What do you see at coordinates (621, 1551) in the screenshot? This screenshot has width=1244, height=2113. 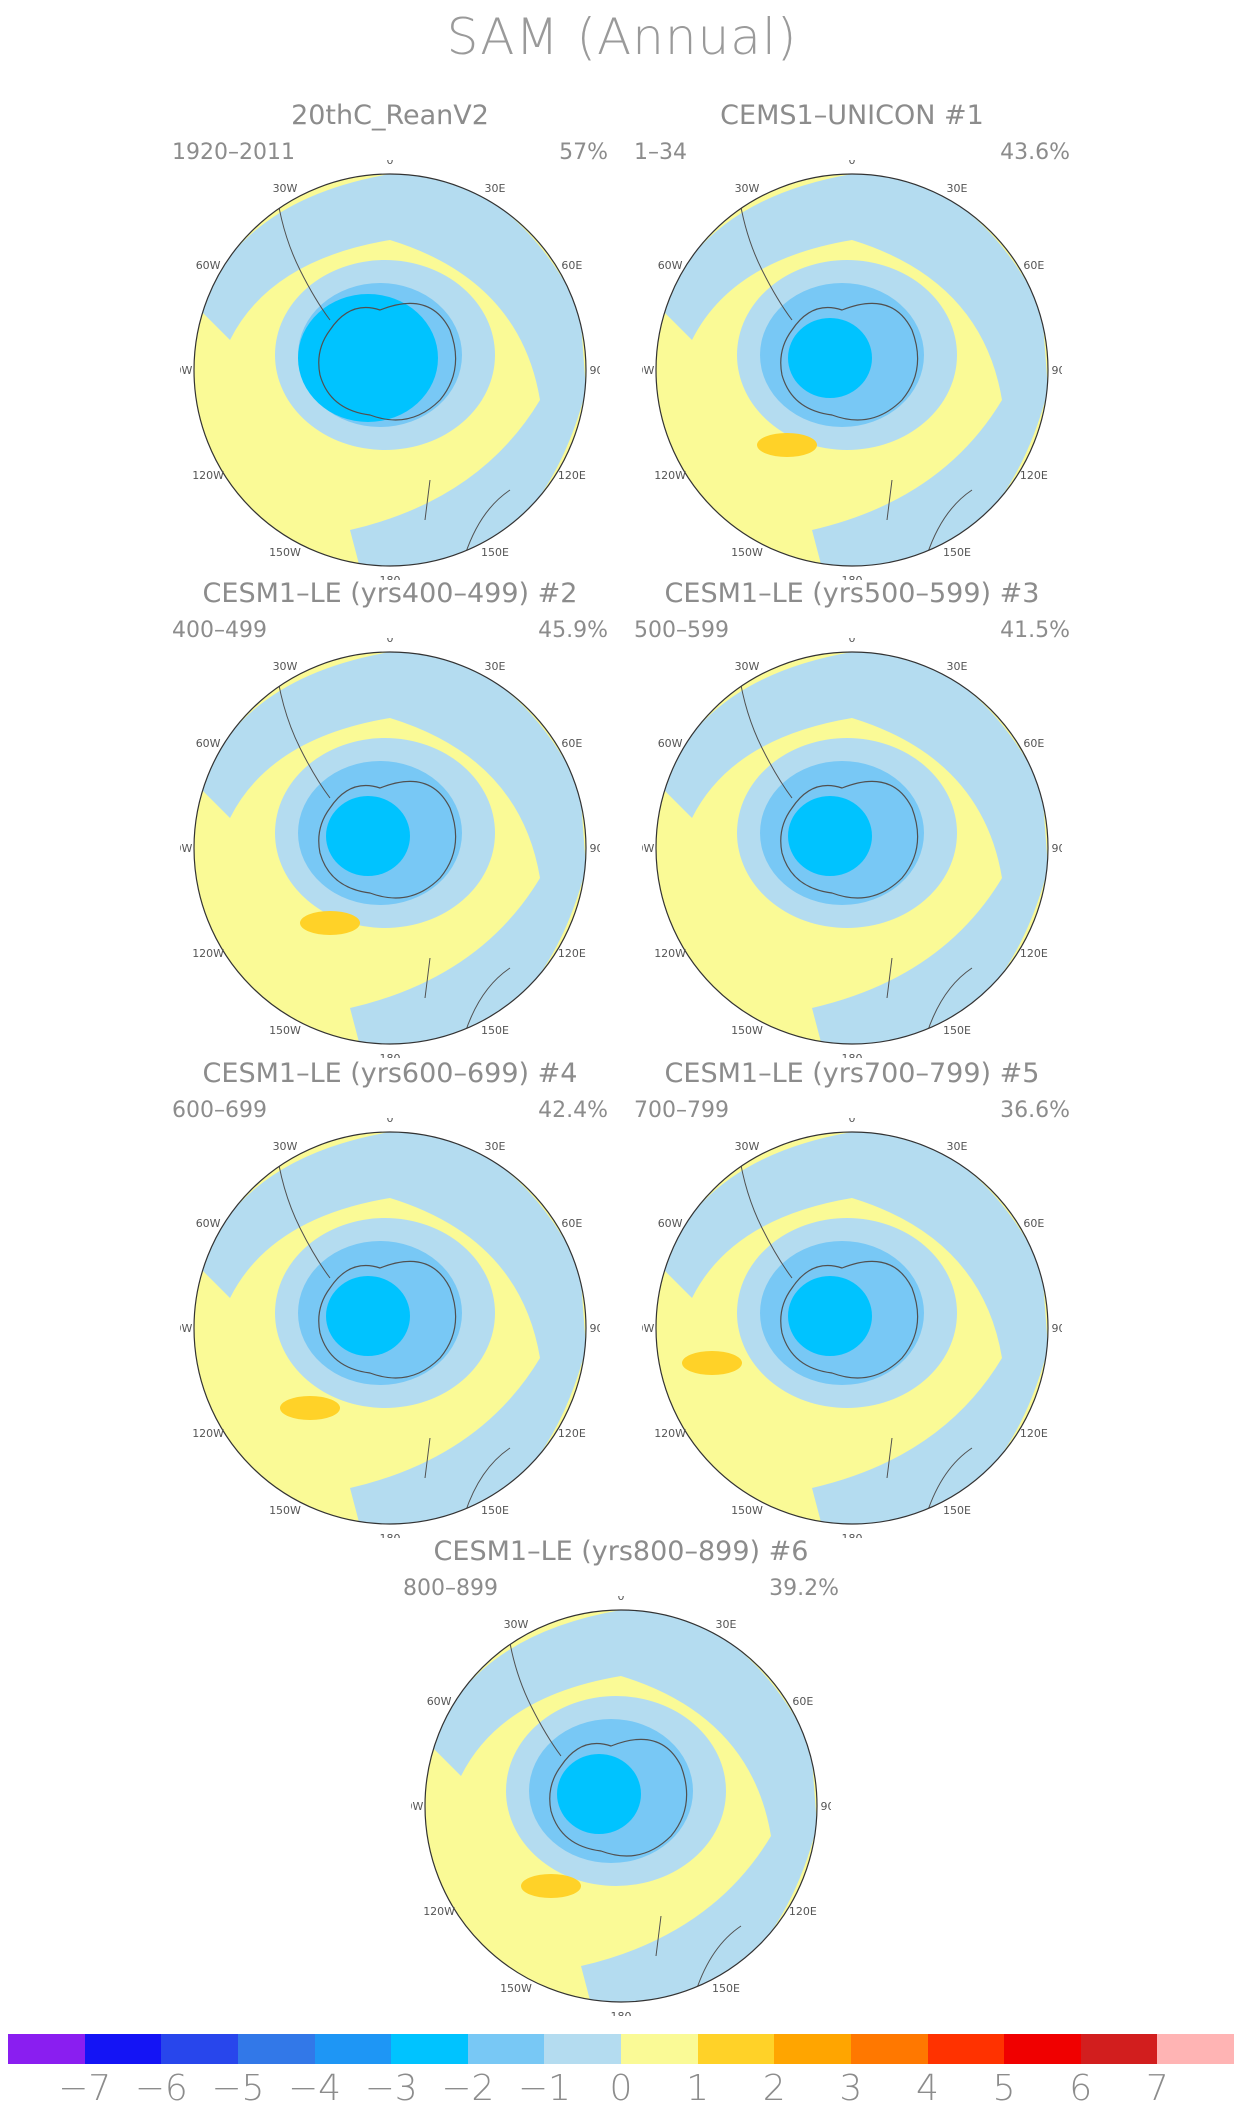 I see `panel-title: CESM1–LE (yrs800–899) #6` at bounding box center [621, 1551].